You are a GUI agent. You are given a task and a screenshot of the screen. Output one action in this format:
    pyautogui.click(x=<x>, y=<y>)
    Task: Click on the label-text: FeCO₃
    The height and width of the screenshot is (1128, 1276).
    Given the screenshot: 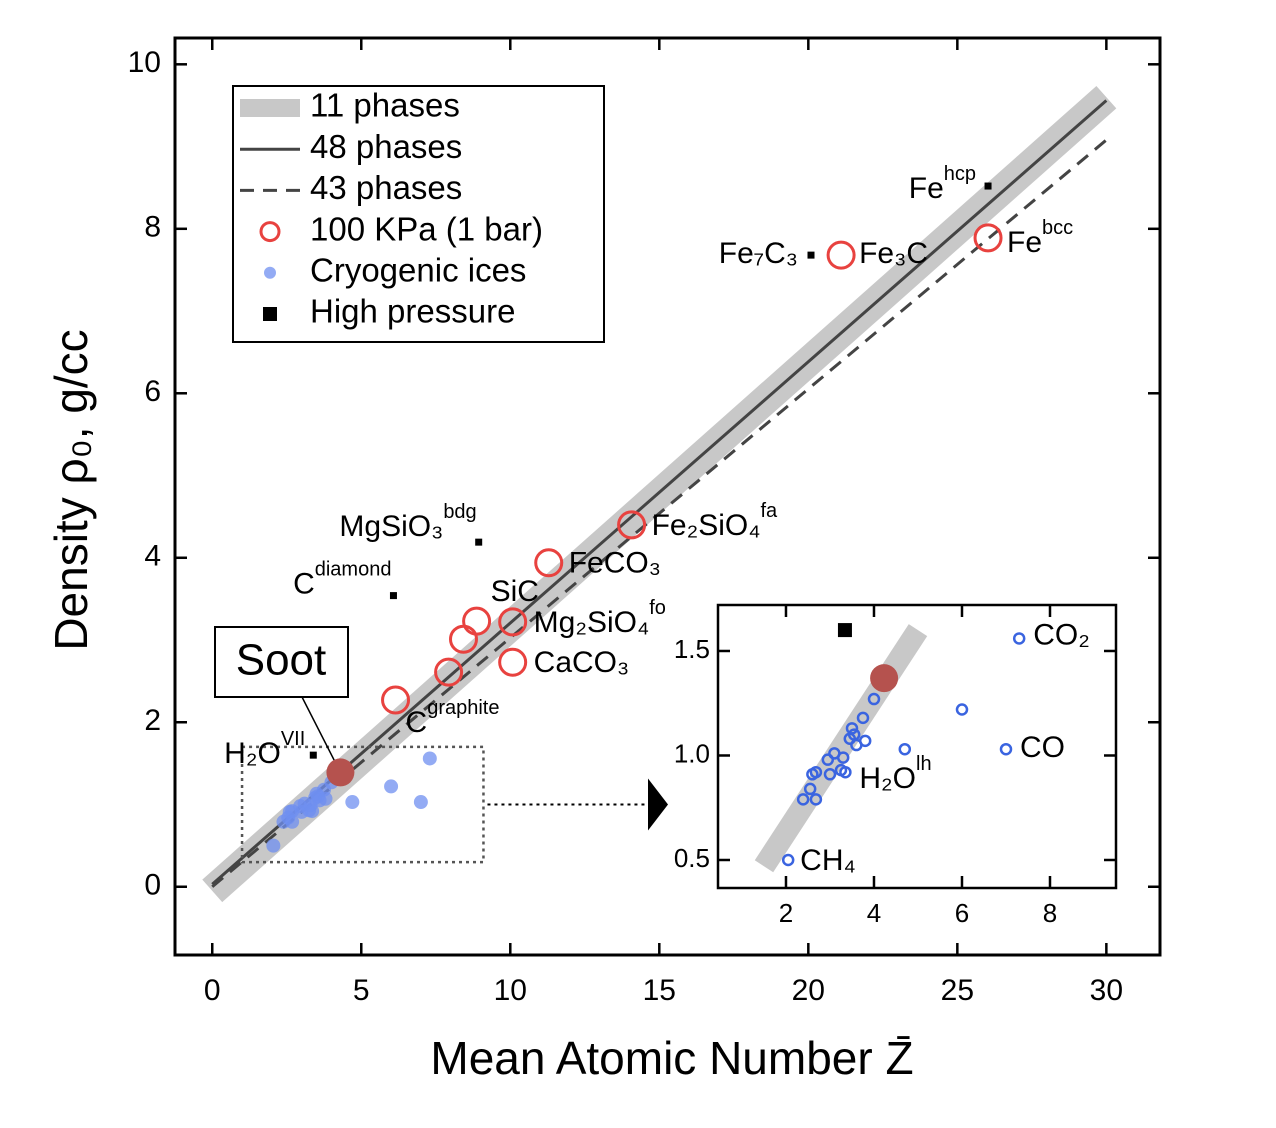 What is the action you would take?
    pyautogui.click(x=615, y=563)
    